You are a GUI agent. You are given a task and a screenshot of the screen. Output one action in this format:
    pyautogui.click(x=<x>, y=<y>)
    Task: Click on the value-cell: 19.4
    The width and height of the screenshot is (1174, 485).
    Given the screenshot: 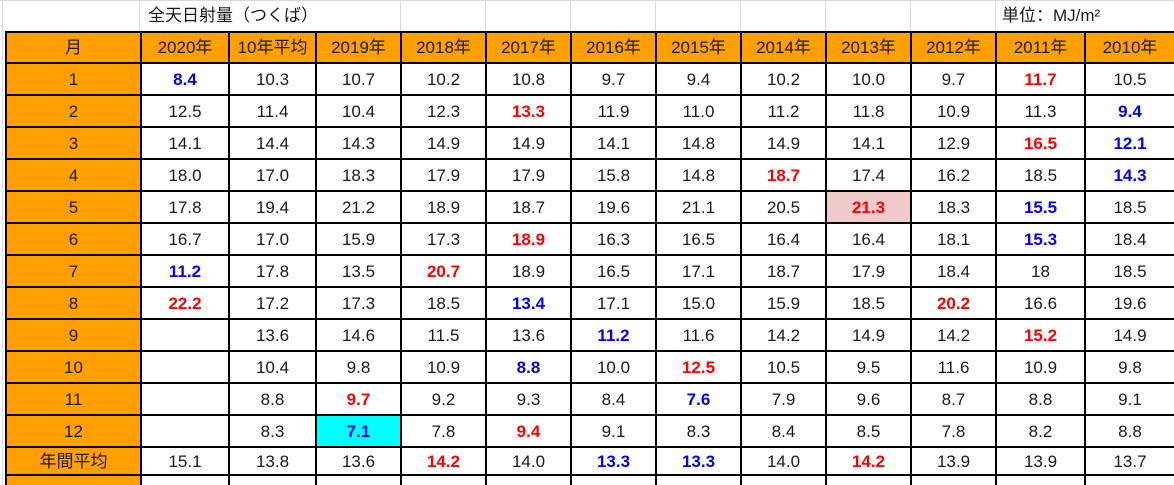 What is the action you would take?
    pyautogui.click(x=272, y=207)
    